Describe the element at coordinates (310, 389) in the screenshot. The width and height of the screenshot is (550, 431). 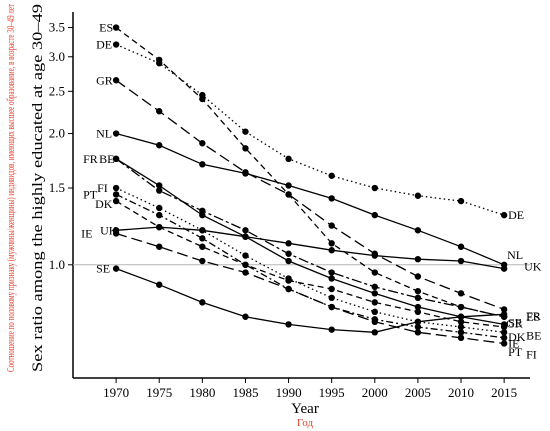
I see `x-axis-ticks: 1970 1975 1980 1985 1990 1995 2000 2005 2010 2015` at that location.